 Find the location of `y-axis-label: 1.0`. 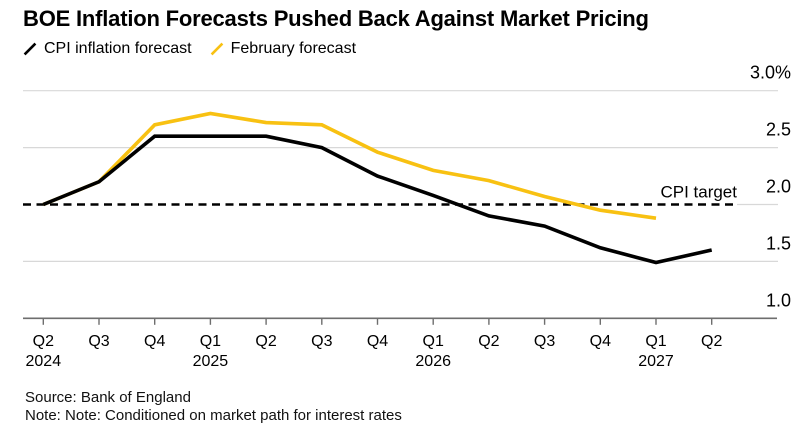

y-axis-label: 1.0 is located at coordinates (778, 300).